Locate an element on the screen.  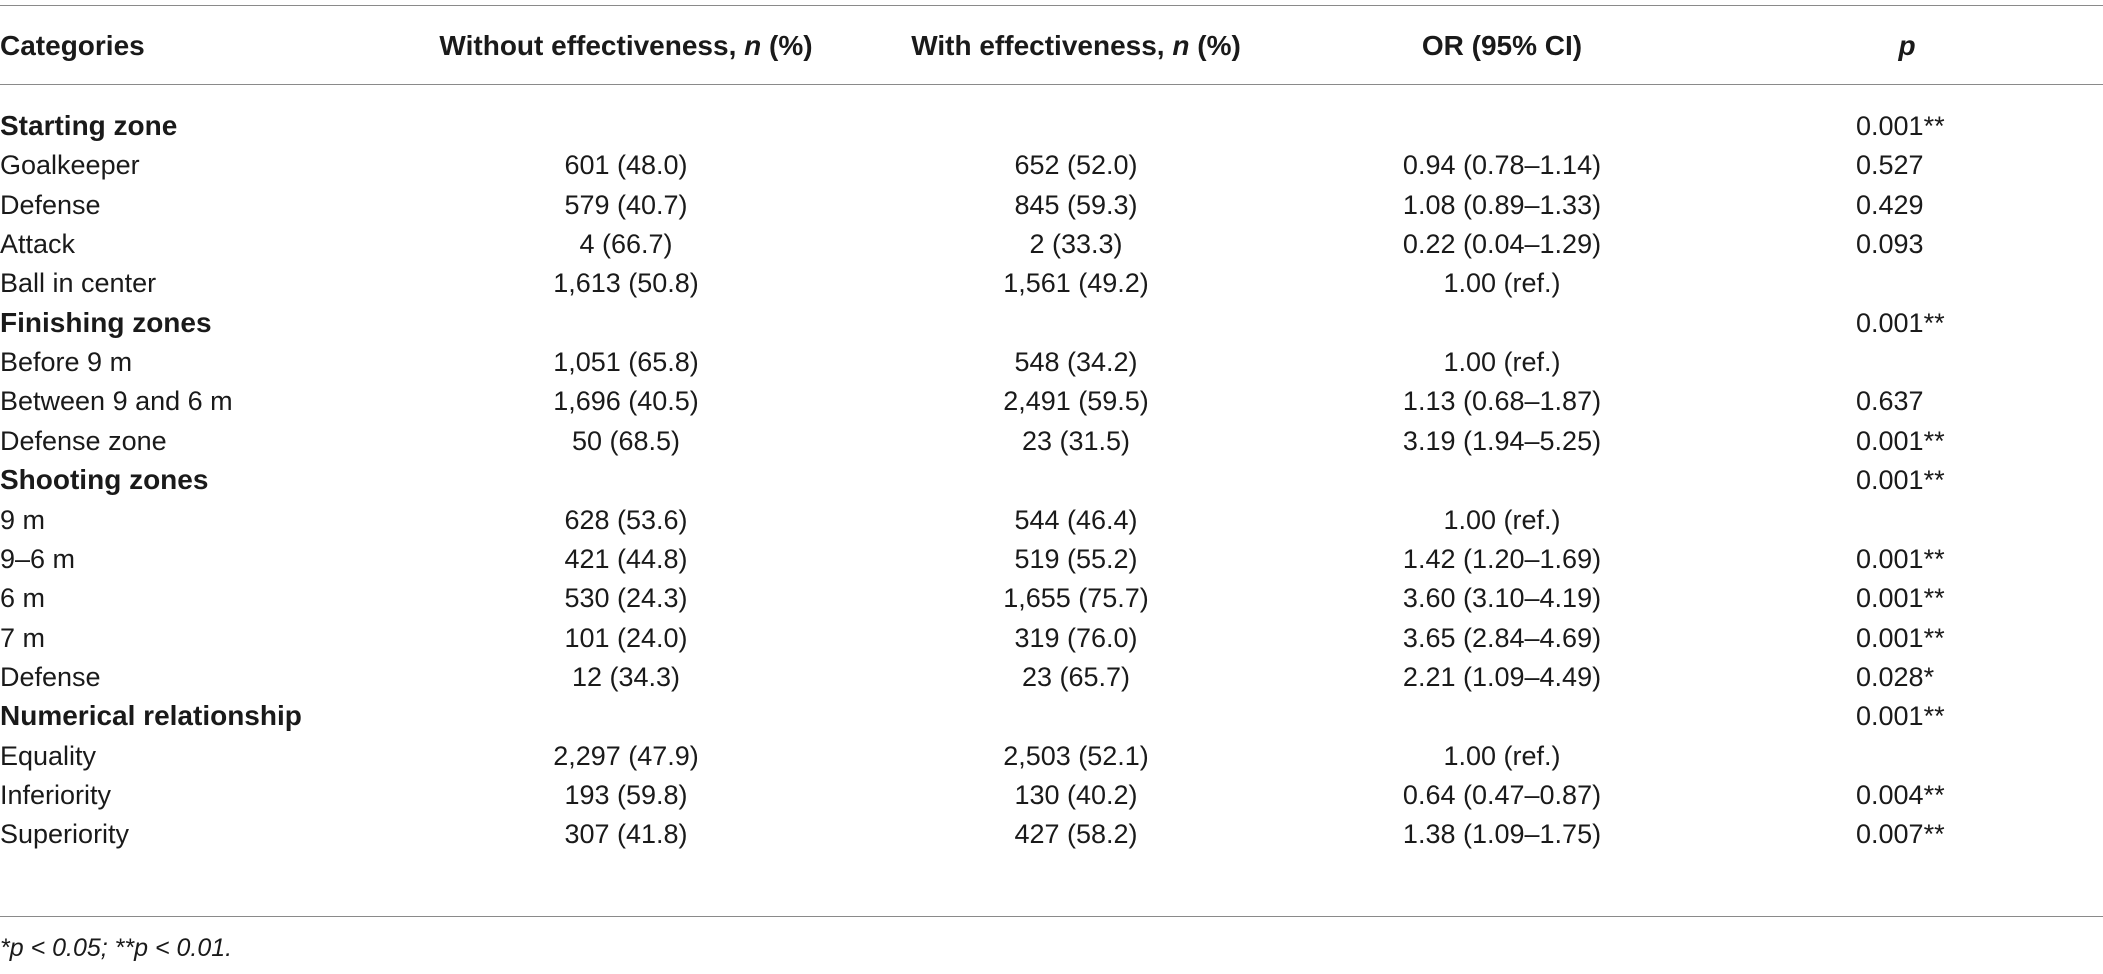
with-value: 519 (55.2) is located at coordinates (1076, 558).